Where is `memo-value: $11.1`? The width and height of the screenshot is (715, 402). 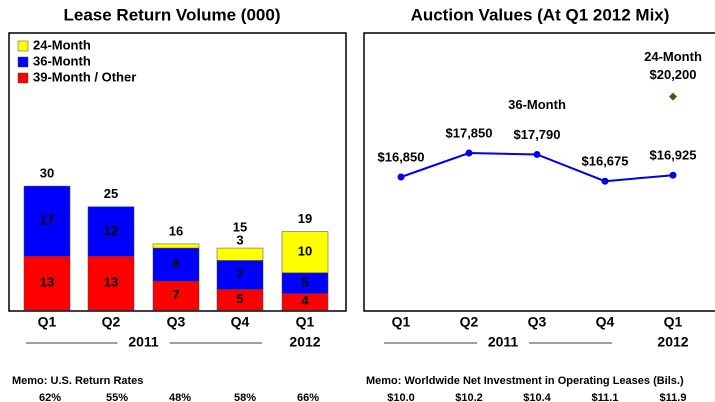 memo-value: $11.1 is located at coordinates (605, 397).